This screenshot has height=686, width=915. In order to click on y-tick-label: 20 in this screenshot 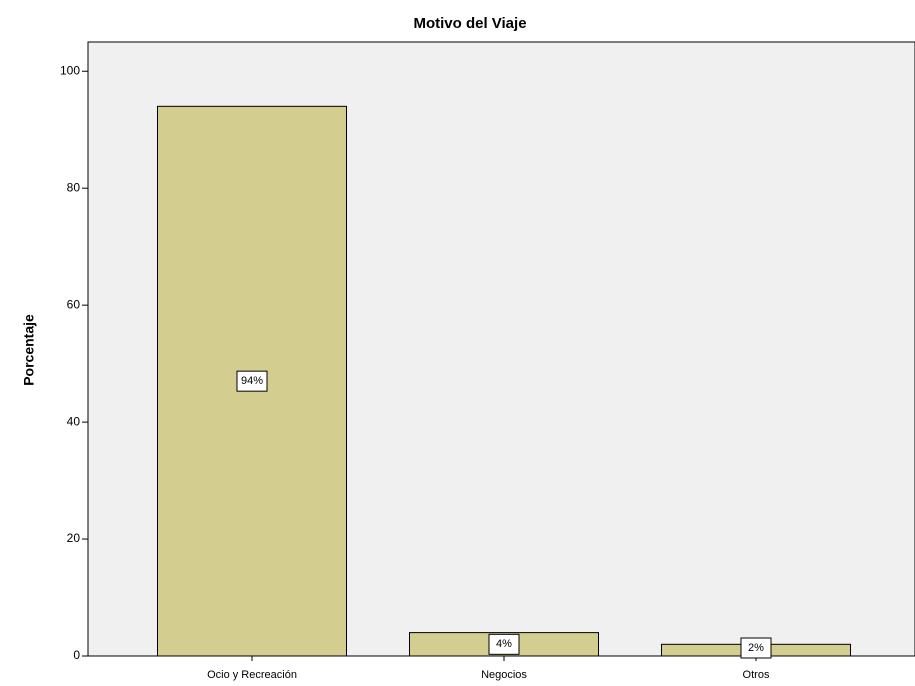, I will do `click(74, 538)`.